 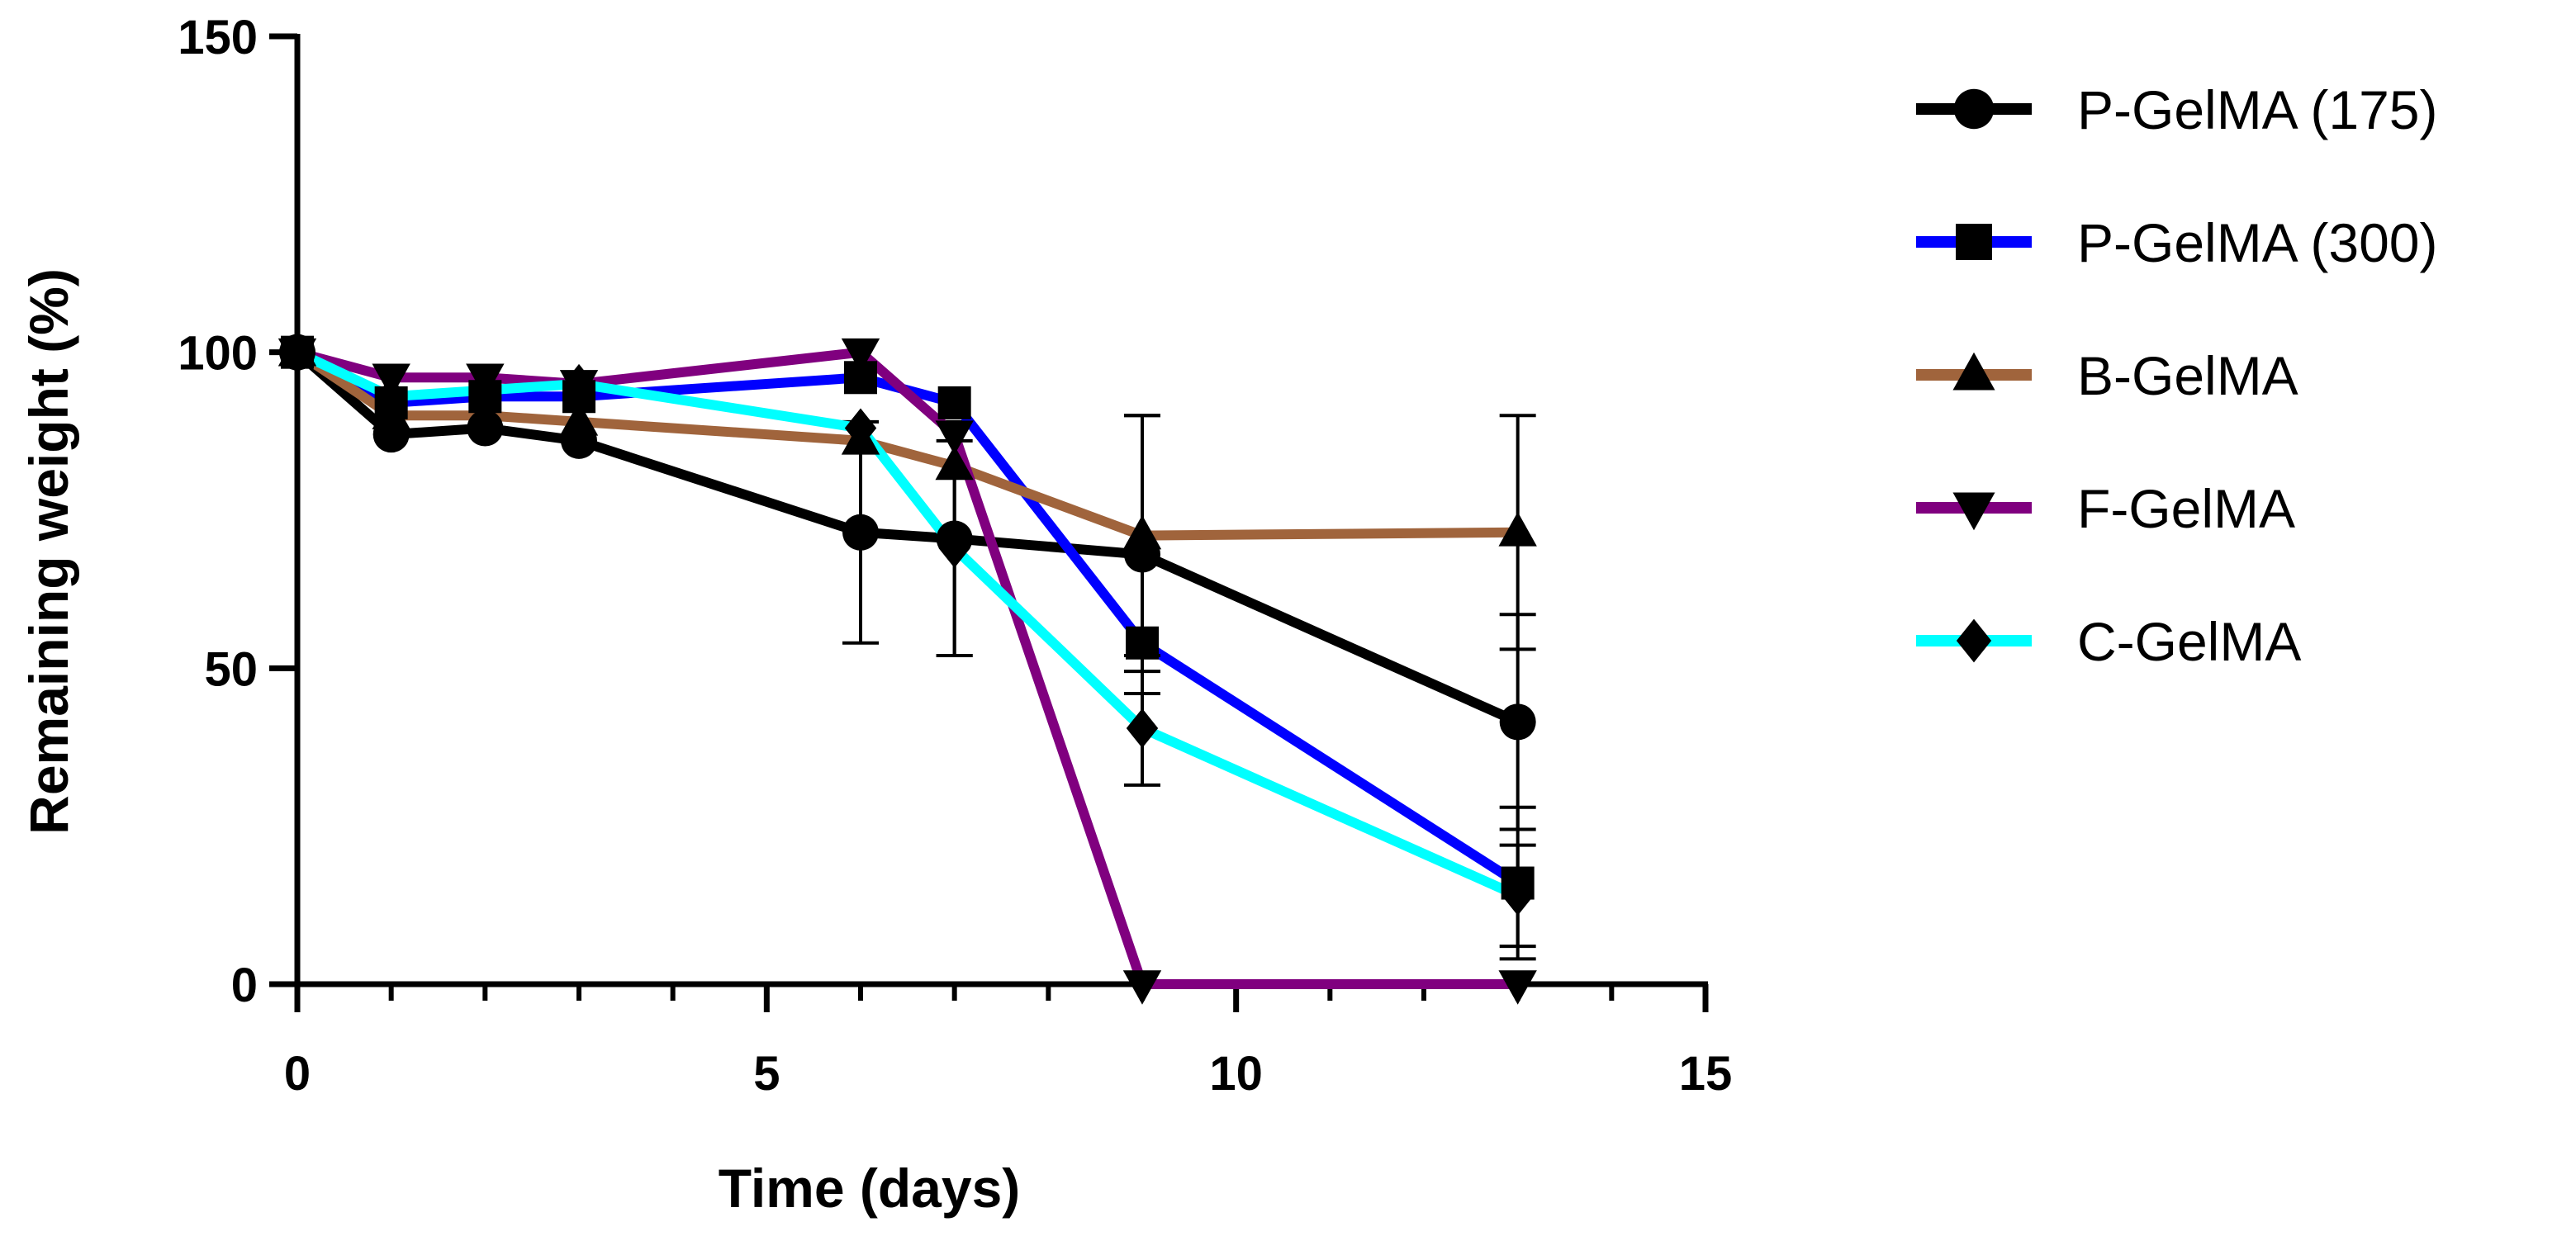 What do you see at coordinates (2257, 109) in the screenshot?
I see `legend-label: P-GelMA (175)` at bounding box center [2257, 109].